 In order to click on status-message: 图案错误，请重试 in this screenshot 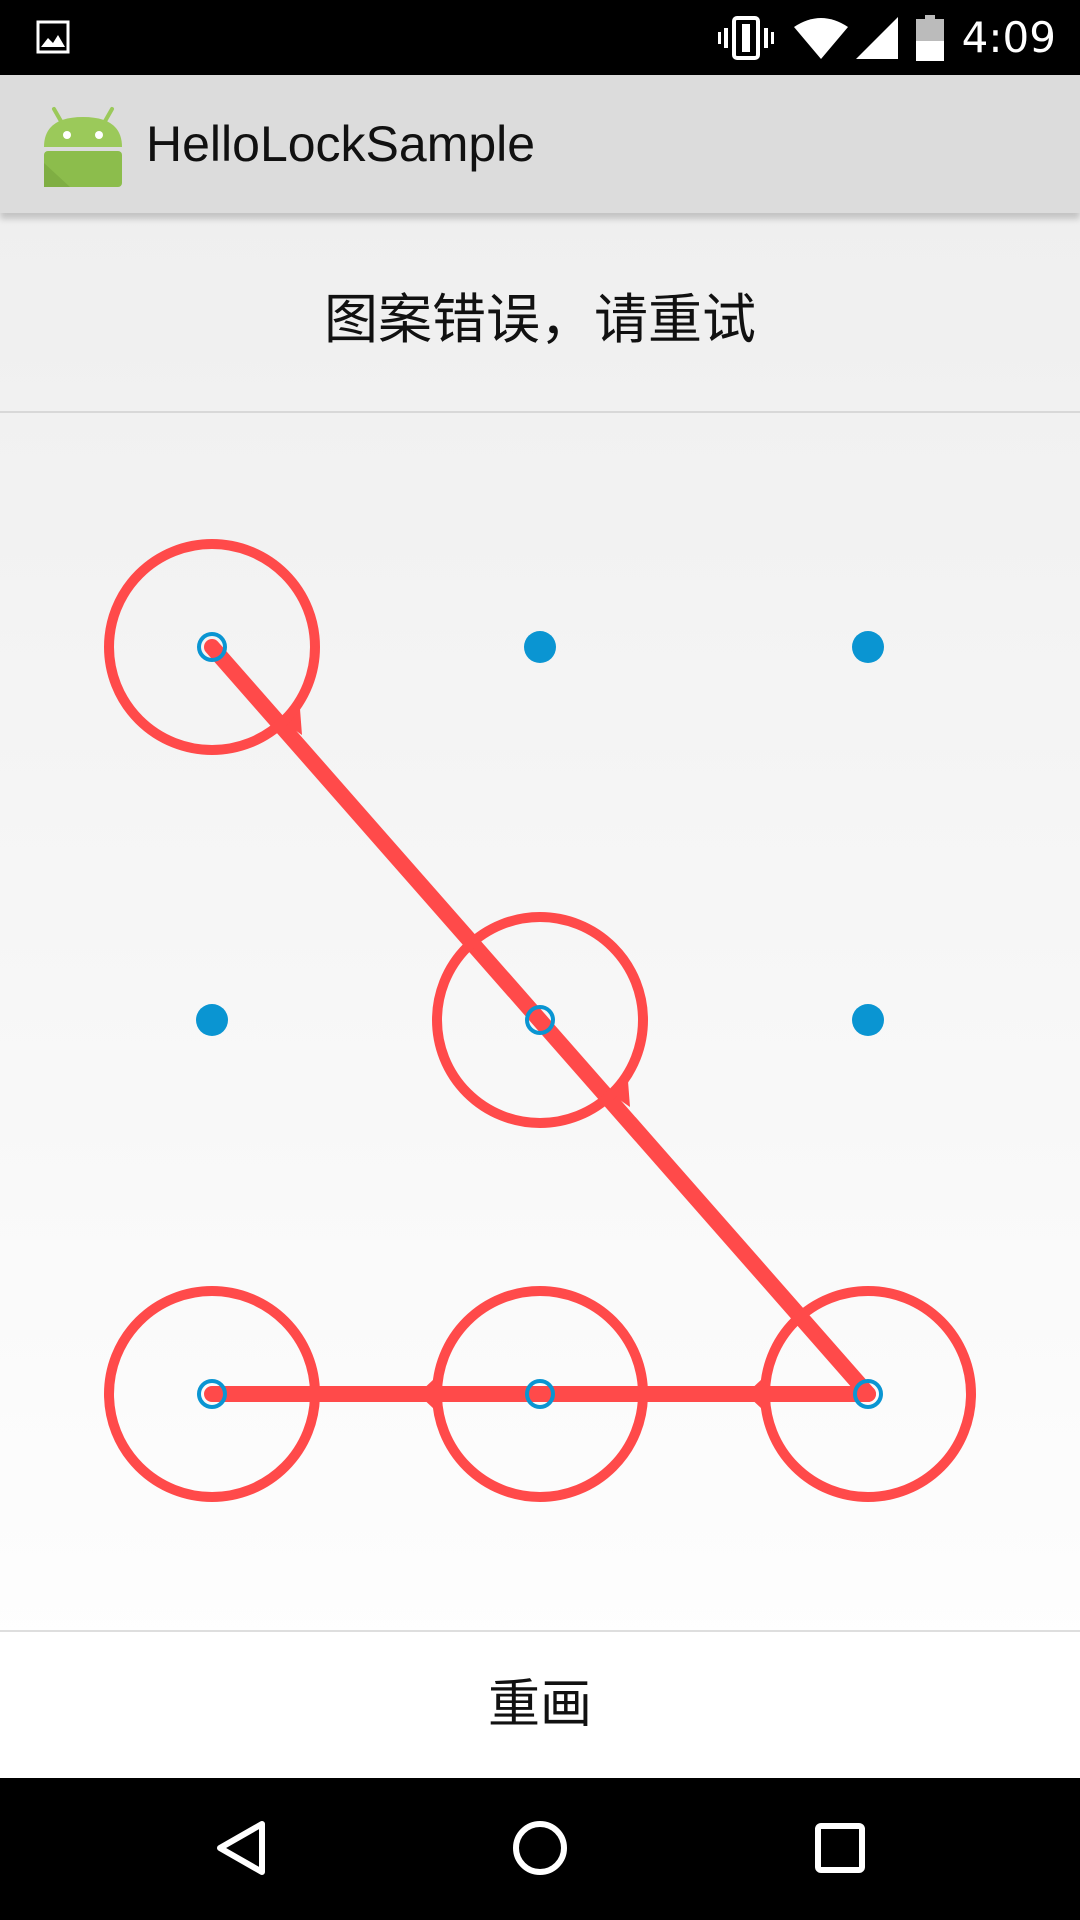, I will do `click(540, 319)`.